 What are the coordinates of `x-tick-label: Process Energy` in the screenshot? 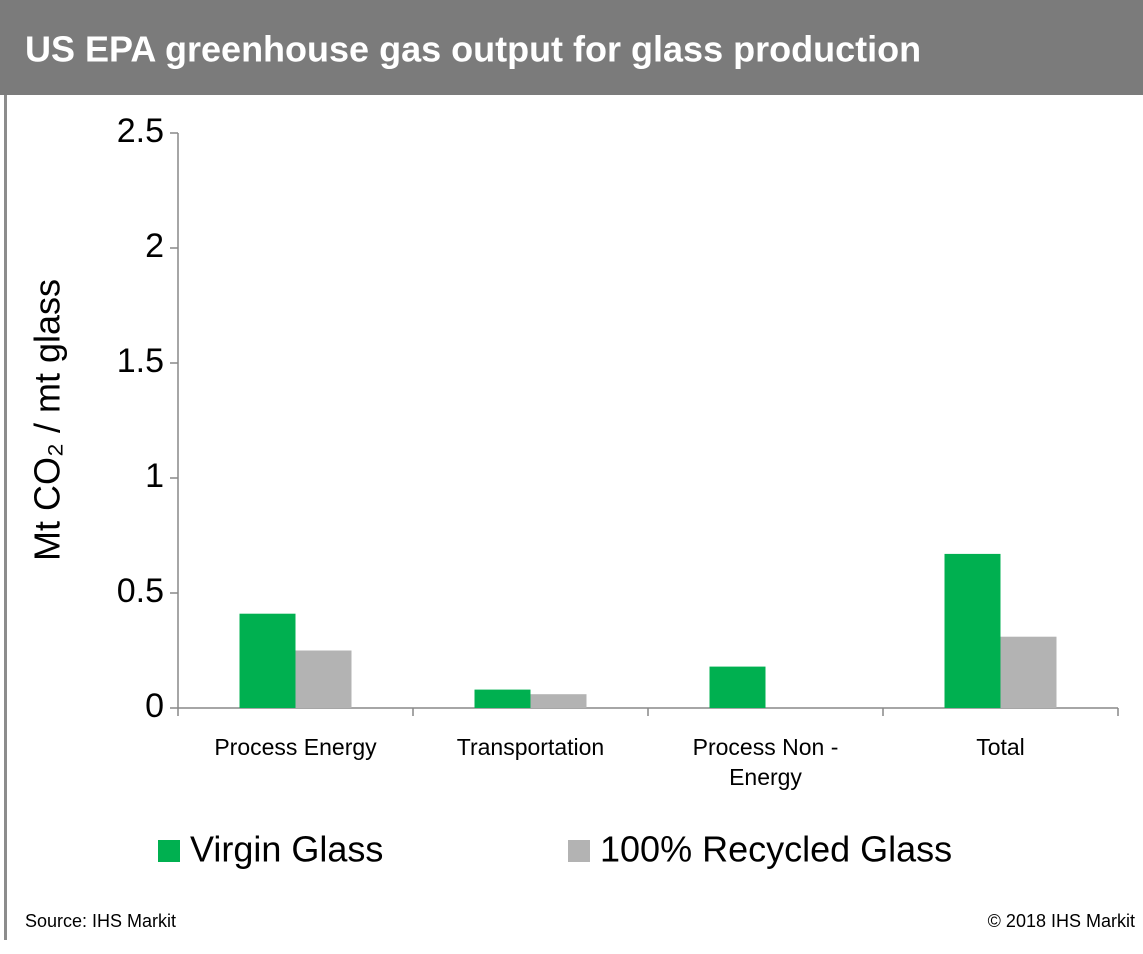 It's located at (295, 747).